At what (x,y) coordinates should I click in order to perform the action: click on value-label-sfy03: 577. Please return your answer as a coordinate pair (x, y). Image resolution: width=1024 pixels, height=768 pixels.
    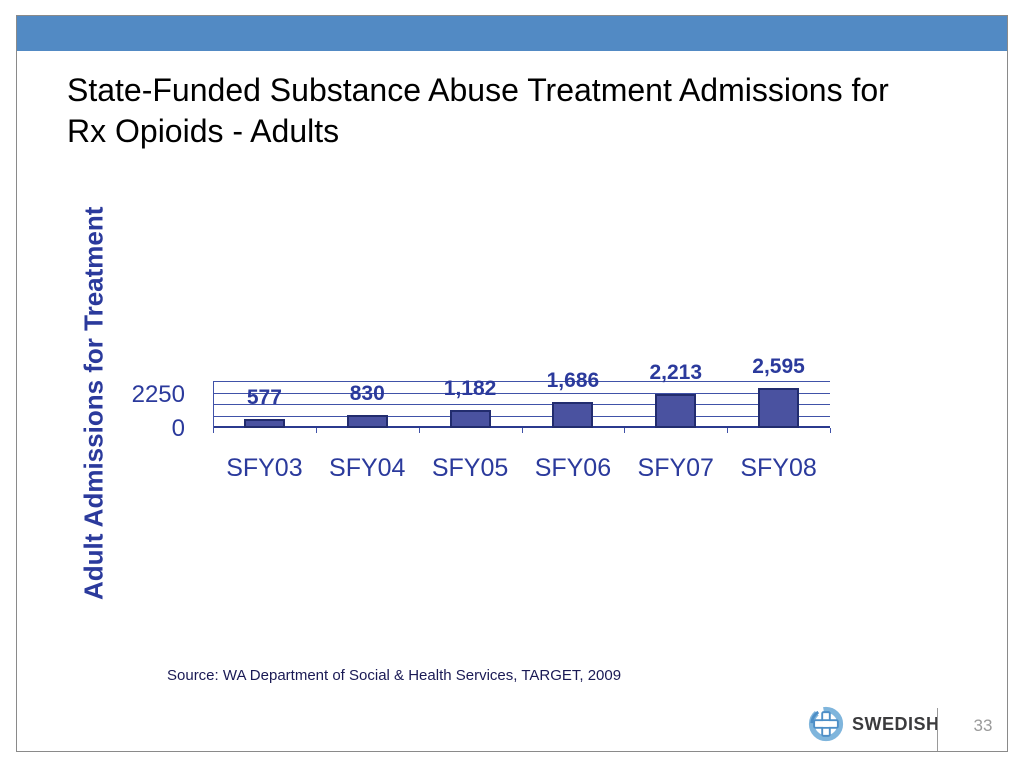
    Looking at the image, I should click on (264, 398).